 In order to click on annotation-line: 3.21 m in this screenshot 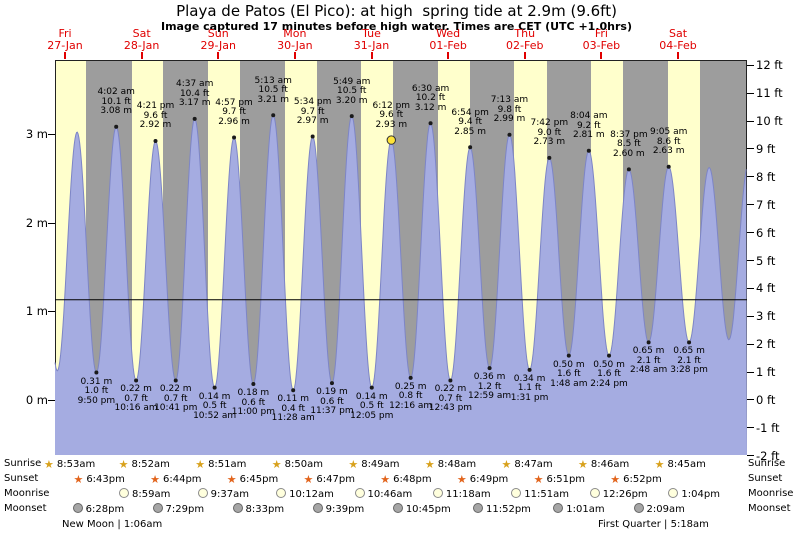, I will do `click(273, 99)`.